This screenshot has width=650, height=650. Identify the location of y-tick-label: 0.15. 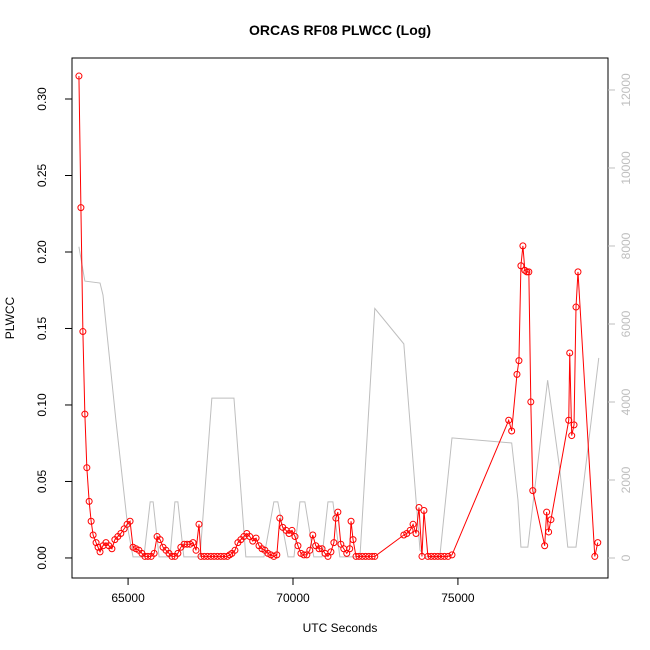
(42, 328).